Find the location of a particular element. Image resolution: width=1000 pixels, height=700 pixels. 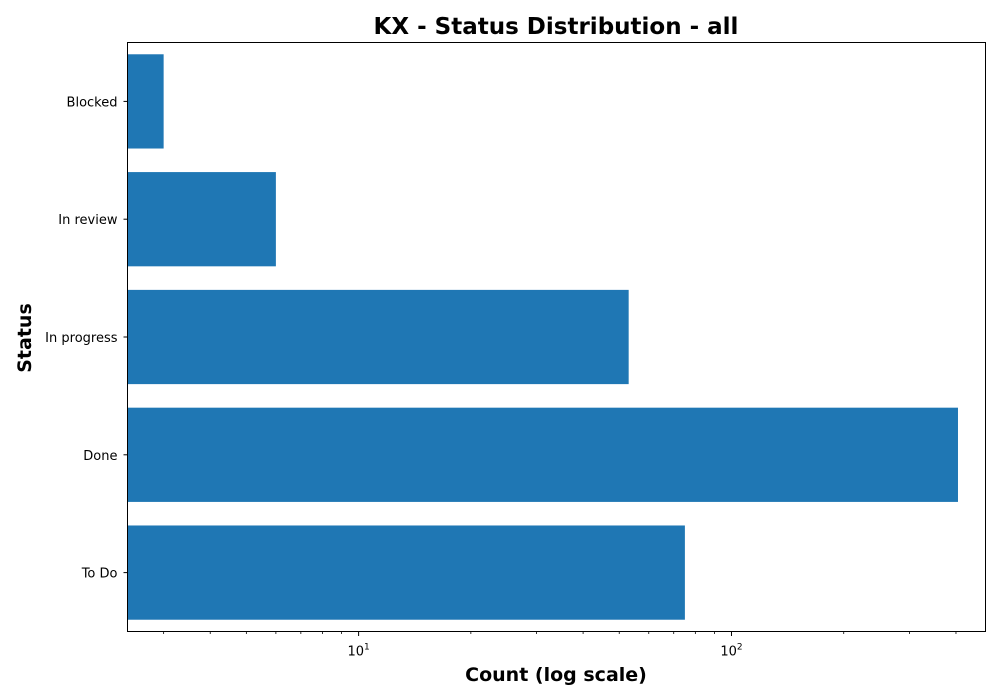

bar-to-do is located at coordinates (406, 572).